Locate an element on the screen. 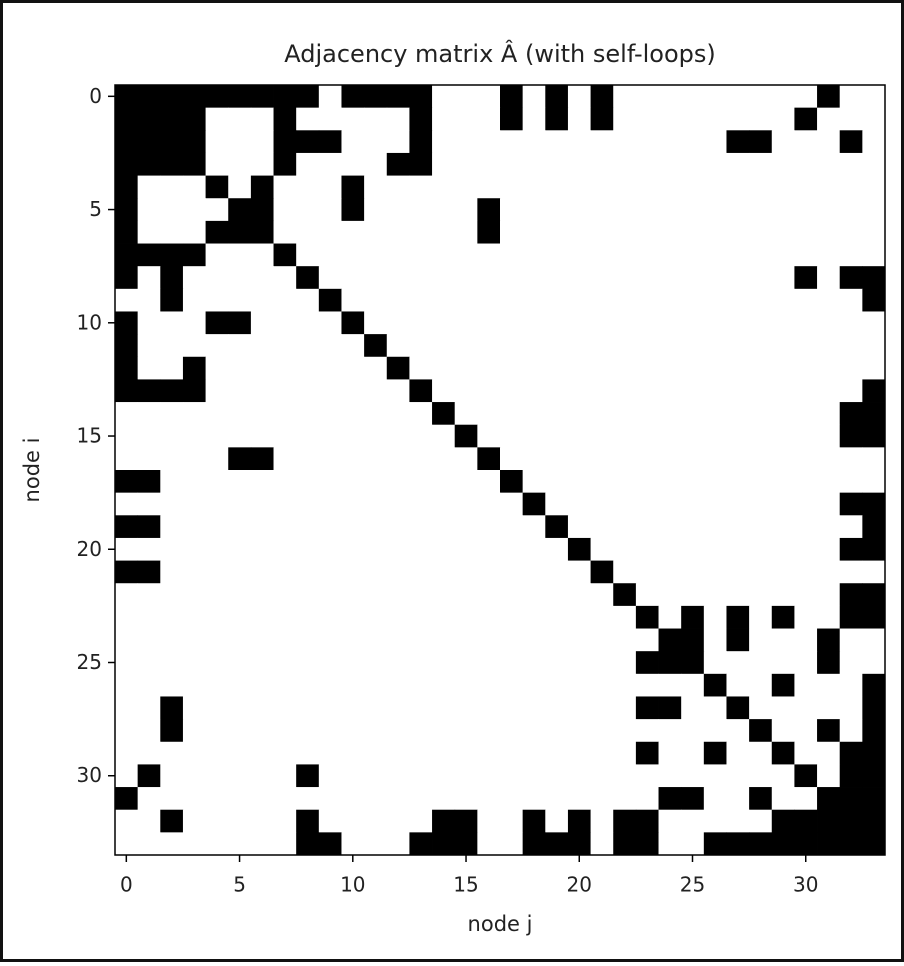 The image size is (904, 966). y-tick-label: 25 is located at coordinates (89, 662).